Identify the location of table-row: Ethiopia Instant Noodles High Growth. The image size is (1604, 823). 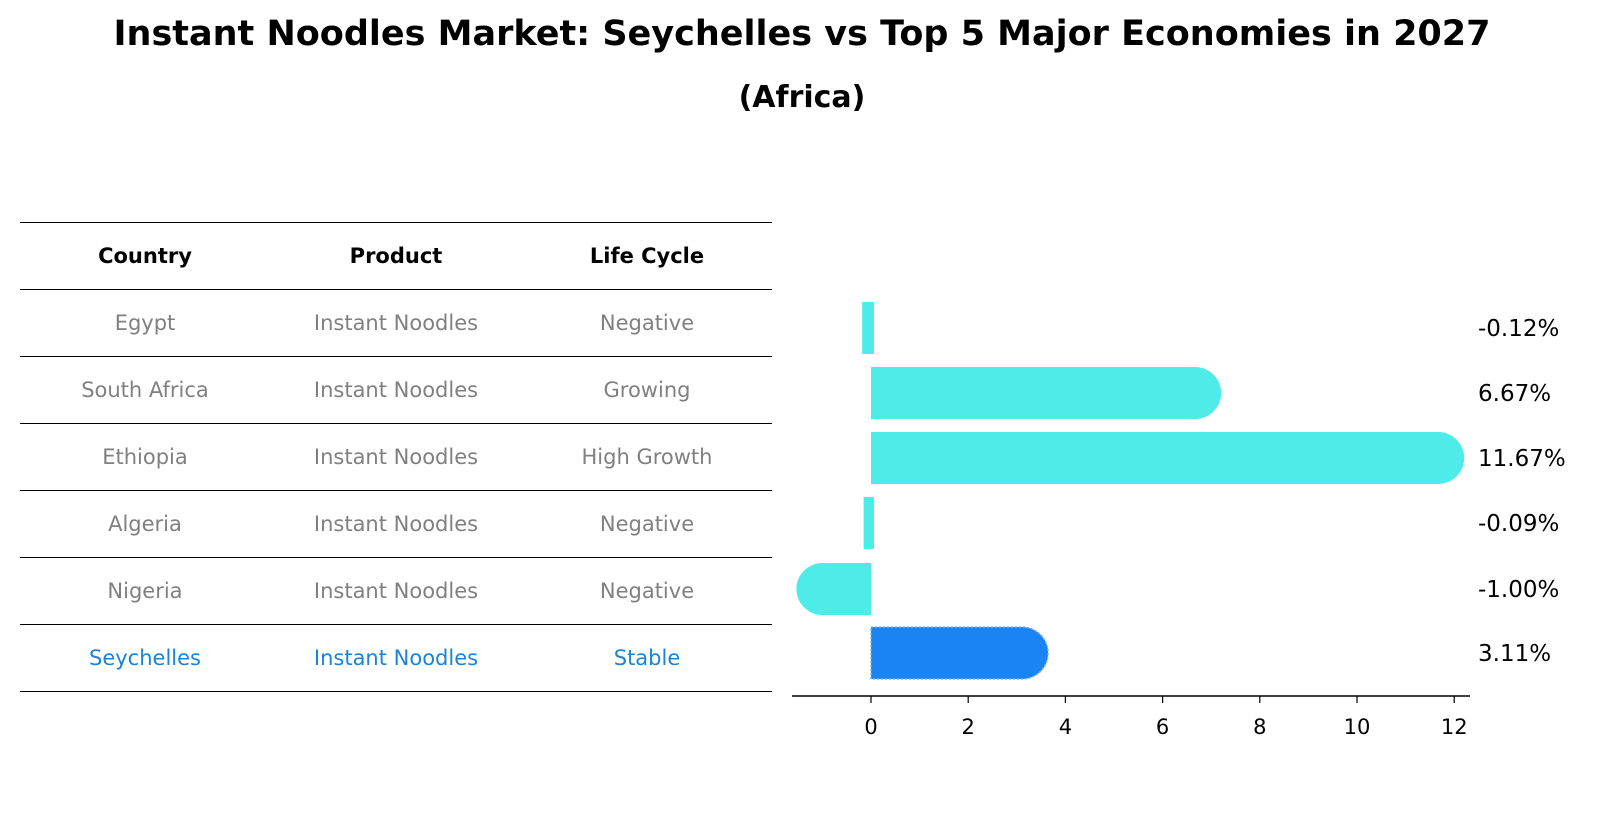
(396, 457).